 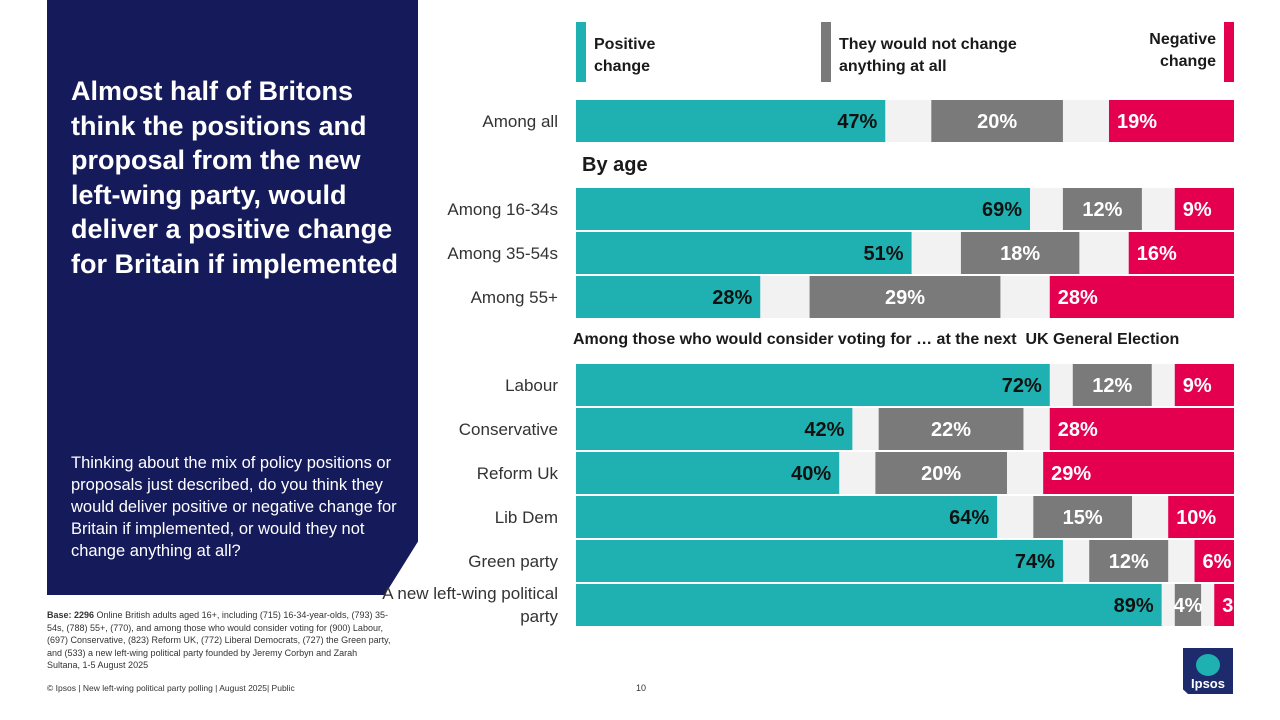 I want to click on logo-icon, so click(x=1208, y=665).